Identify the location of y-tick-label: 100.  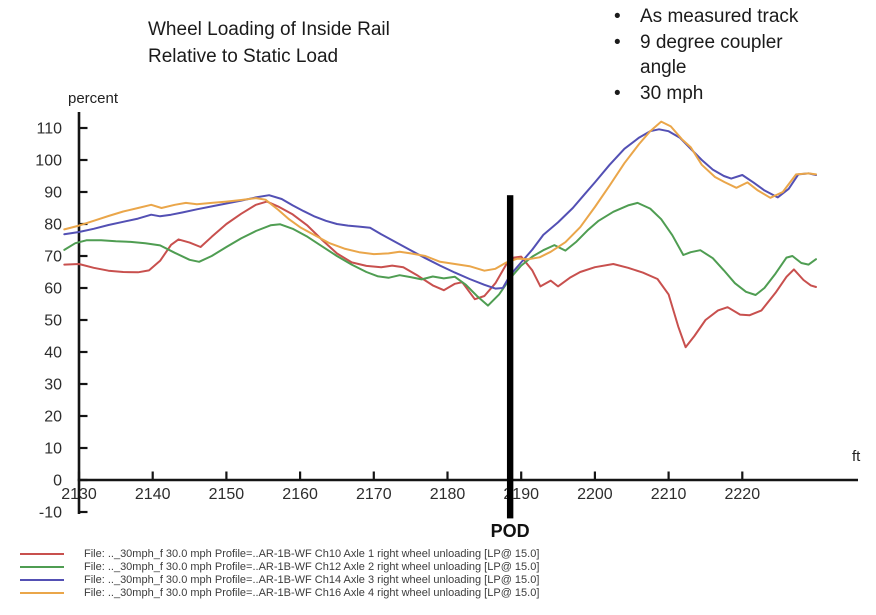
(48, 161).